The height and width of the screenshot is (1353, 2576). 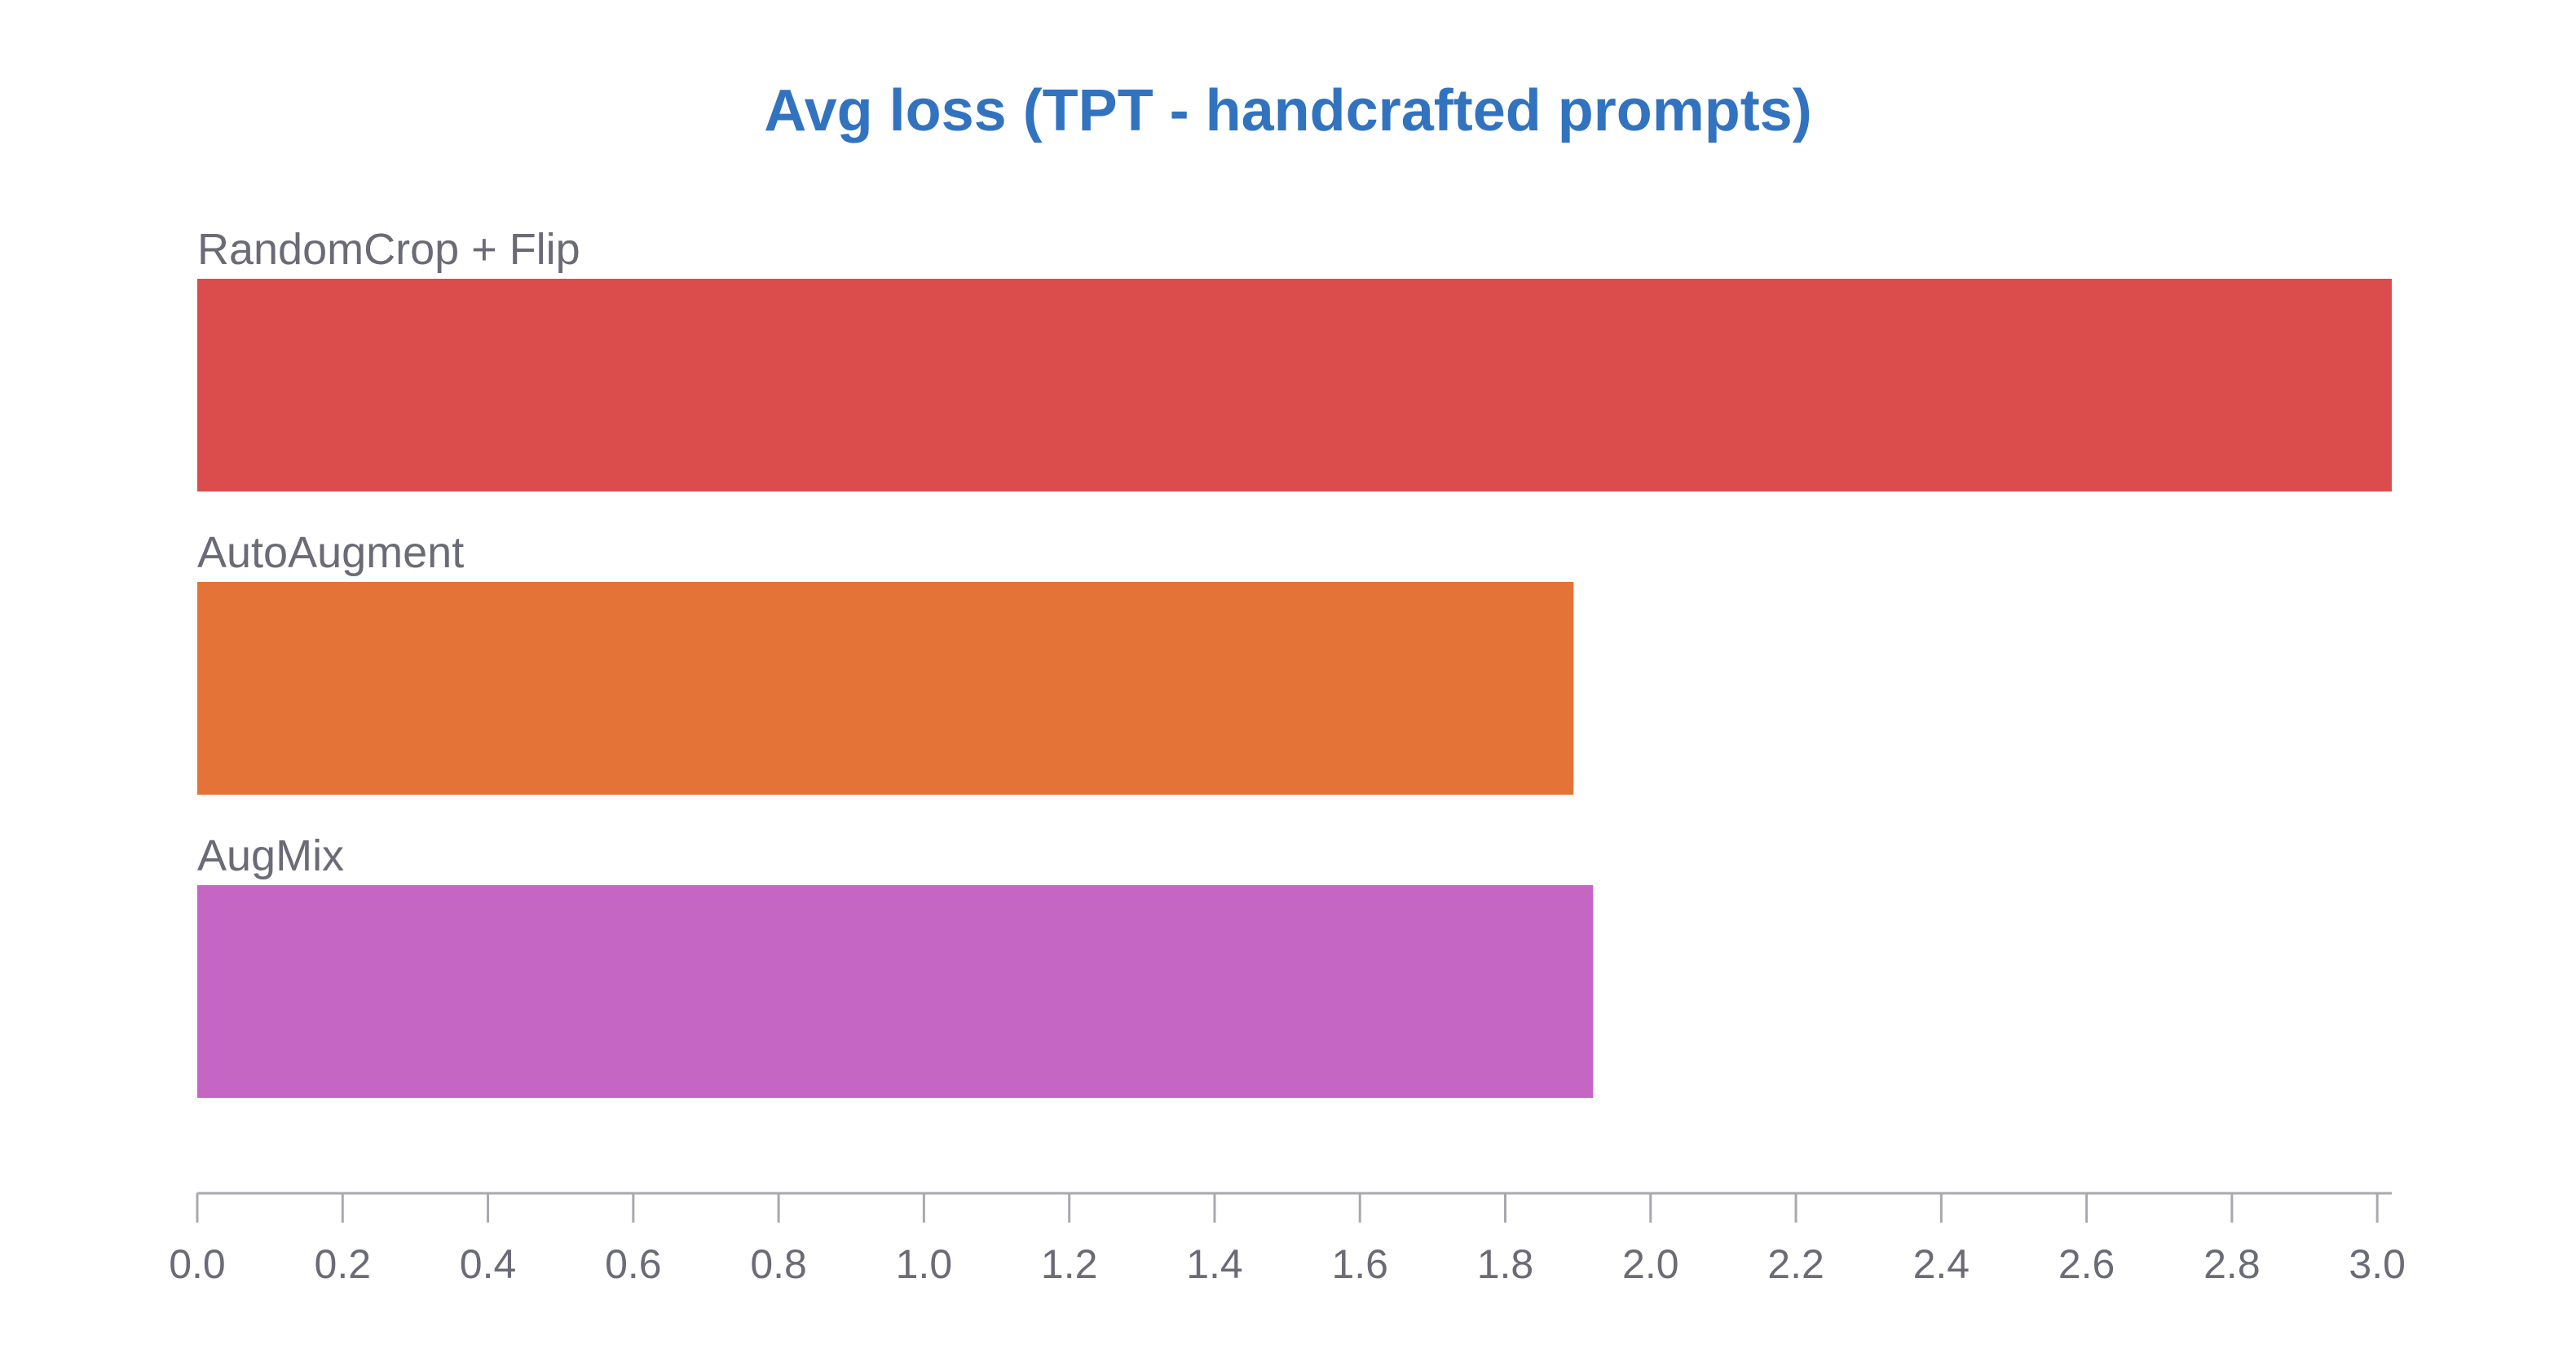 I want to click on x-tick-label: 3.0, so click(x=2377, y=1264).